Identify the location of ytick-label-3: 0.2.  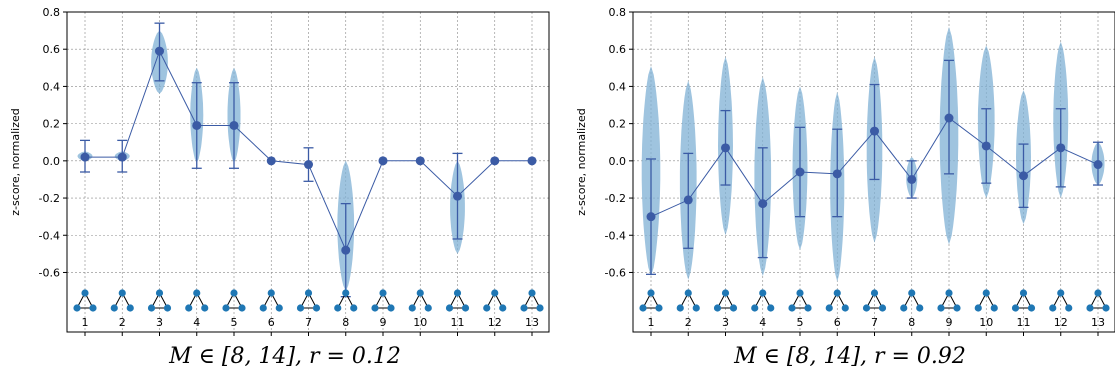
(618, 124).